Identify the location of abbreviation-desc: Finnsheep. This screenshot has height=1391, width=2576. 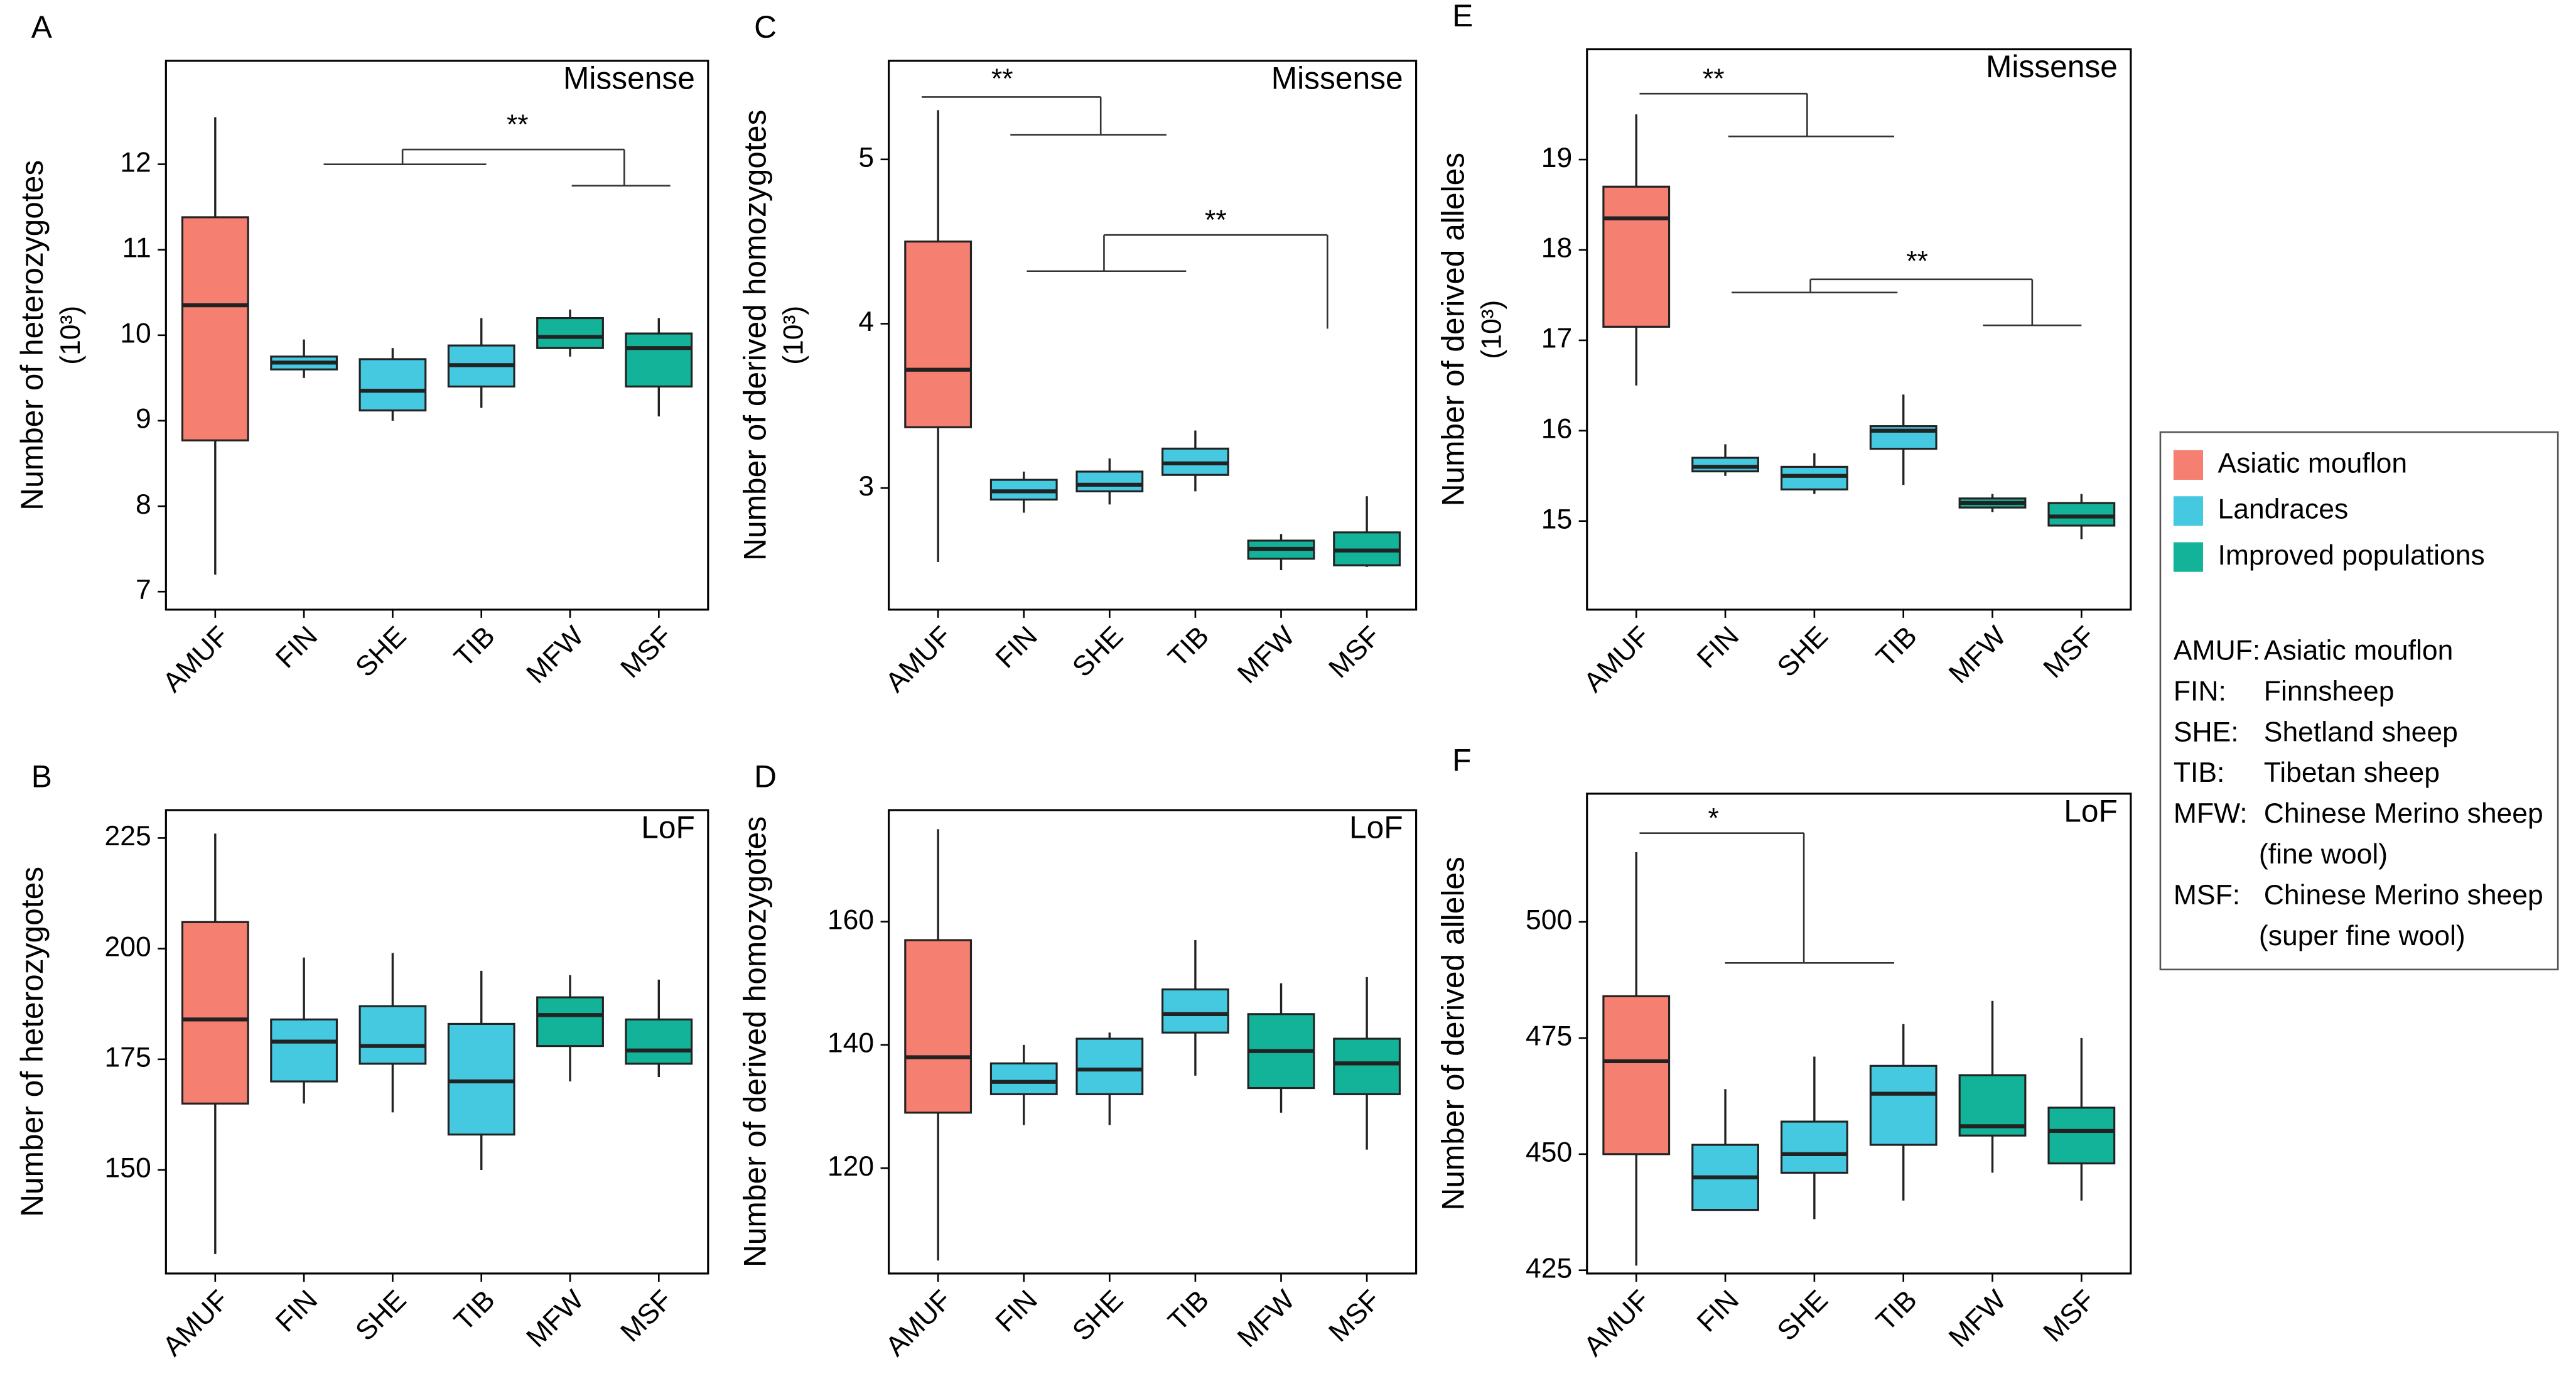
(2329, 691).